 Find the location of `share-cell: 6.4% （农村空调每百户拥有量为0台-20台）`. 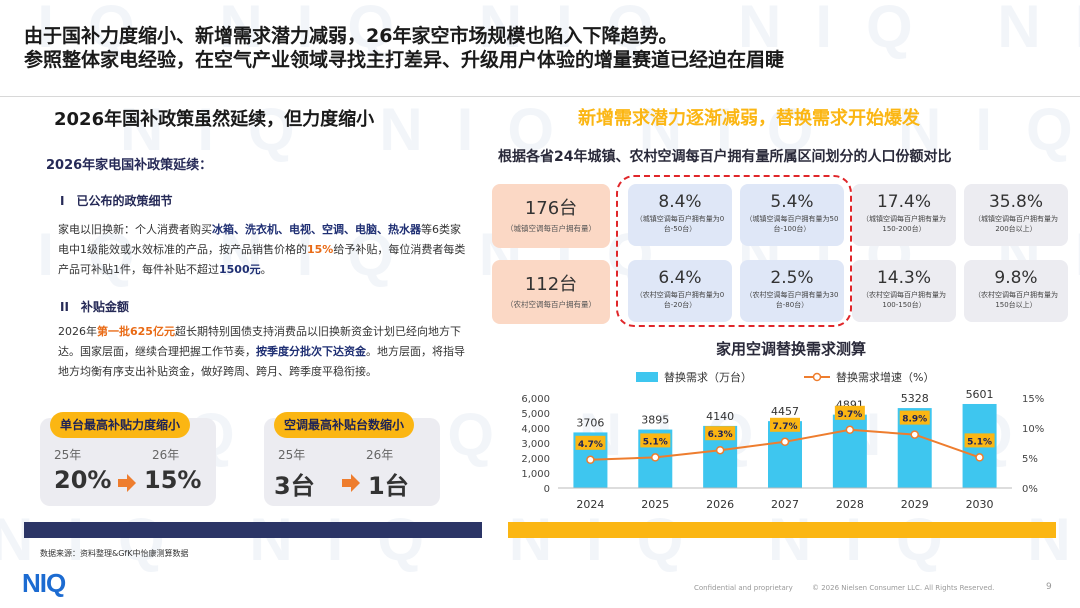

share-cell: 6.4% （农村空调每百户拥有量为0台-20台） is located at coordinates (680, 291).